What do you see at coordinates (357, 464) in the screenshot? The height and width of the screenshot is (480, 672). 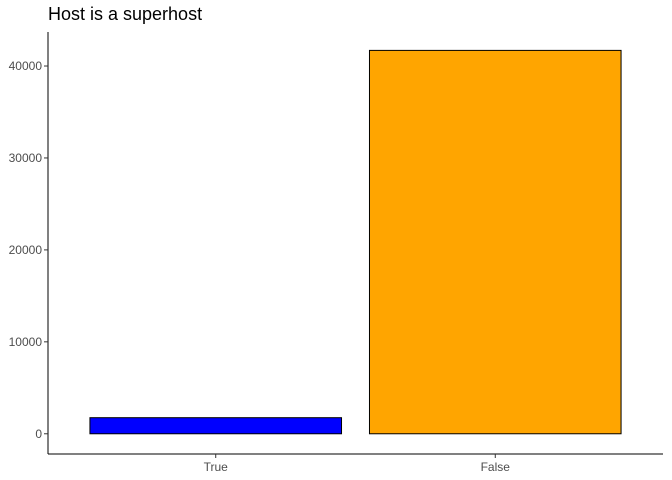 I see `x-axis-ticks: True False` at bounding box center [357, 464].